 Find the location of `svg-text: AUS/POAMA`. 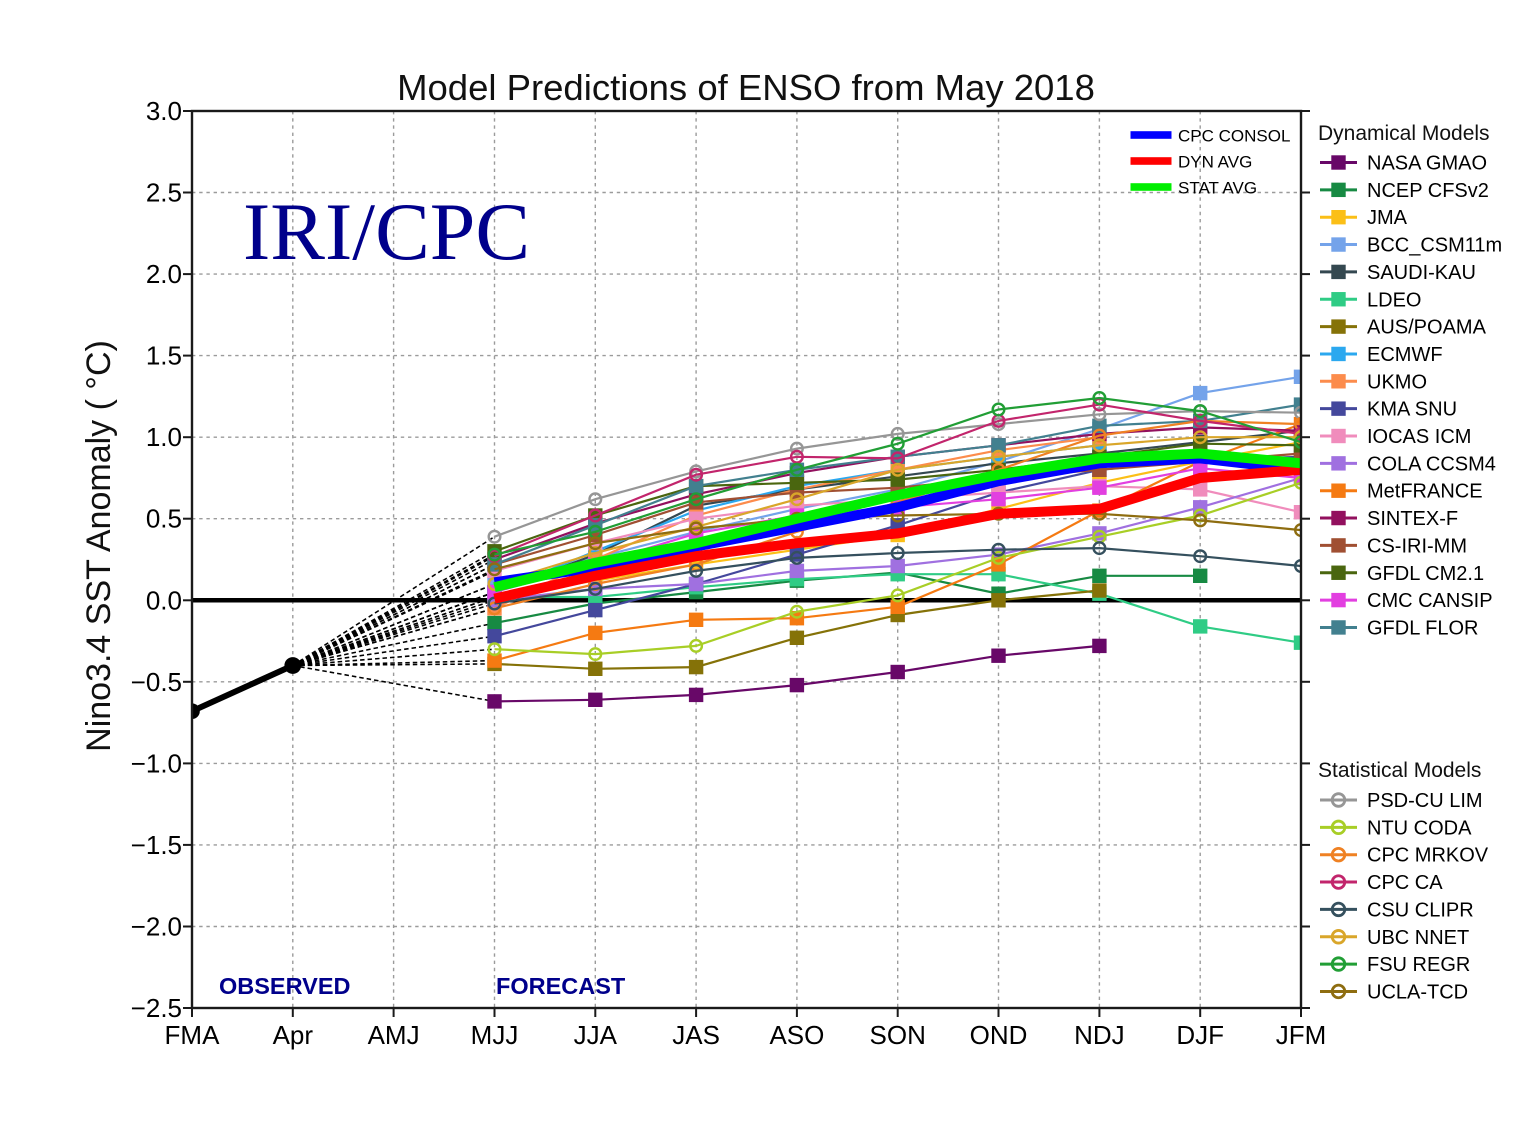

svg-text: AUS/POAMA is located at coordinates (1427, 328).